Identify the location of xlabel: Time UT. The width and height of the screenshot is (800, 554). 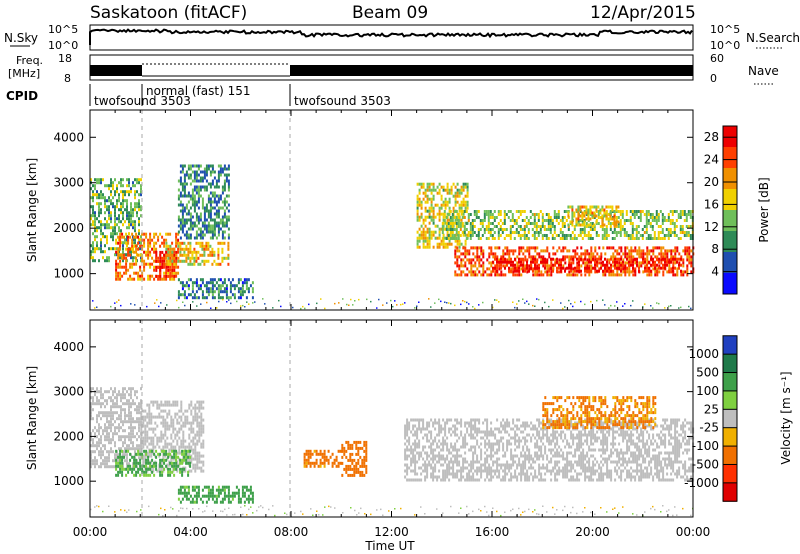
(389, 546).